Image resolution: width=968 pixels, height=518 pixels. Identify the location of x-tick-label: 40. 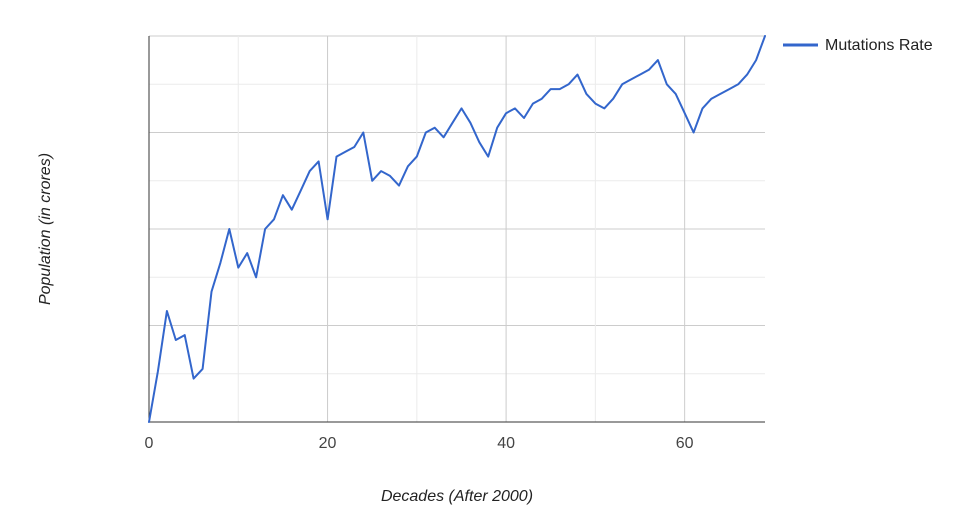
(506, 443).